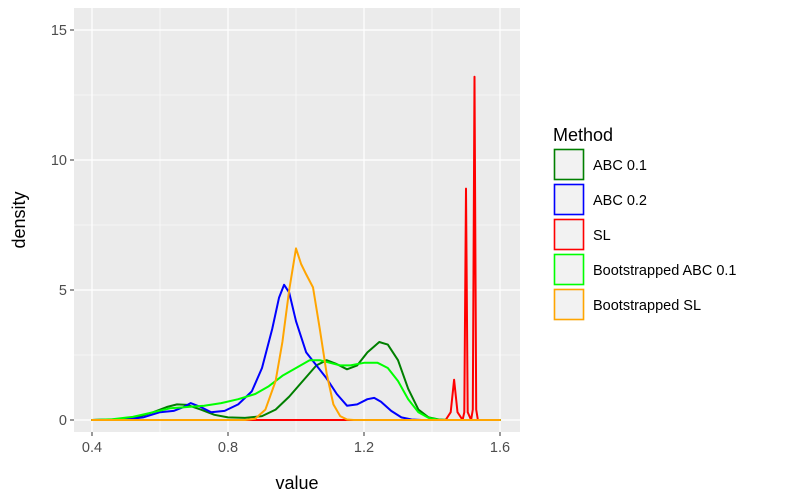 Image resolution: width=789 pixels, height=500 pixels. Describe the element at coordinates (296, 483) in the screenshot. I see `x-axis-title: value` at that location.